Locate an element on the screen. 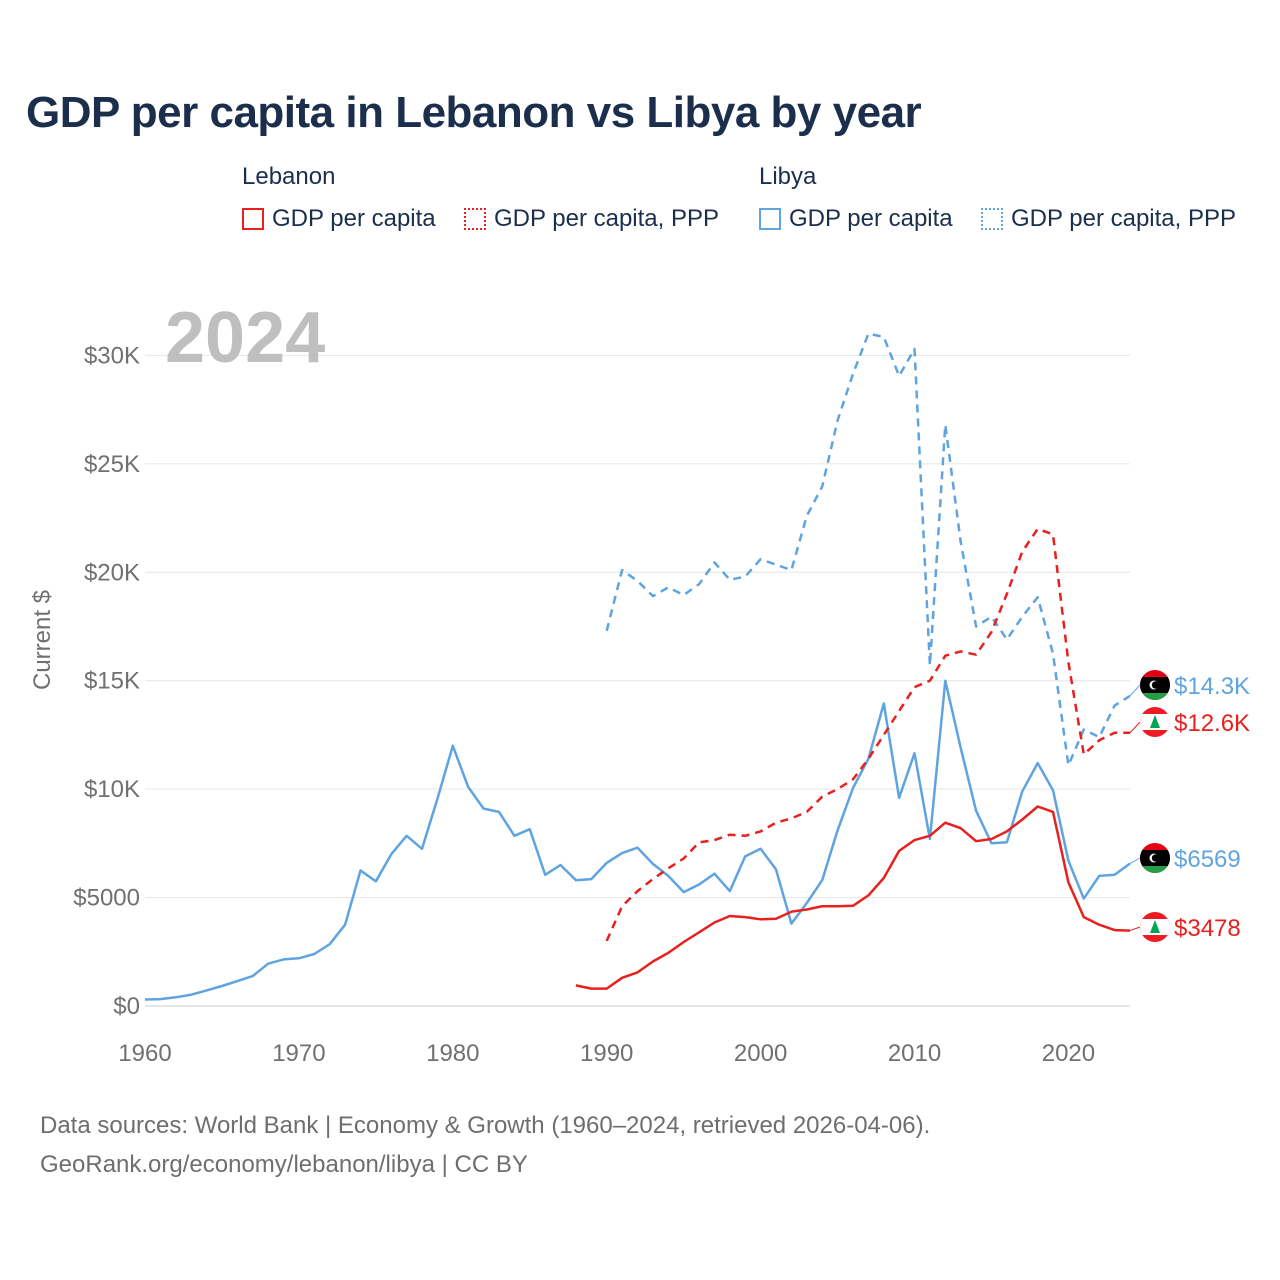 The height and width of the screenshot is (1280, 1280). x-tick-label: 1980 is located at coordinates (452, 1053).